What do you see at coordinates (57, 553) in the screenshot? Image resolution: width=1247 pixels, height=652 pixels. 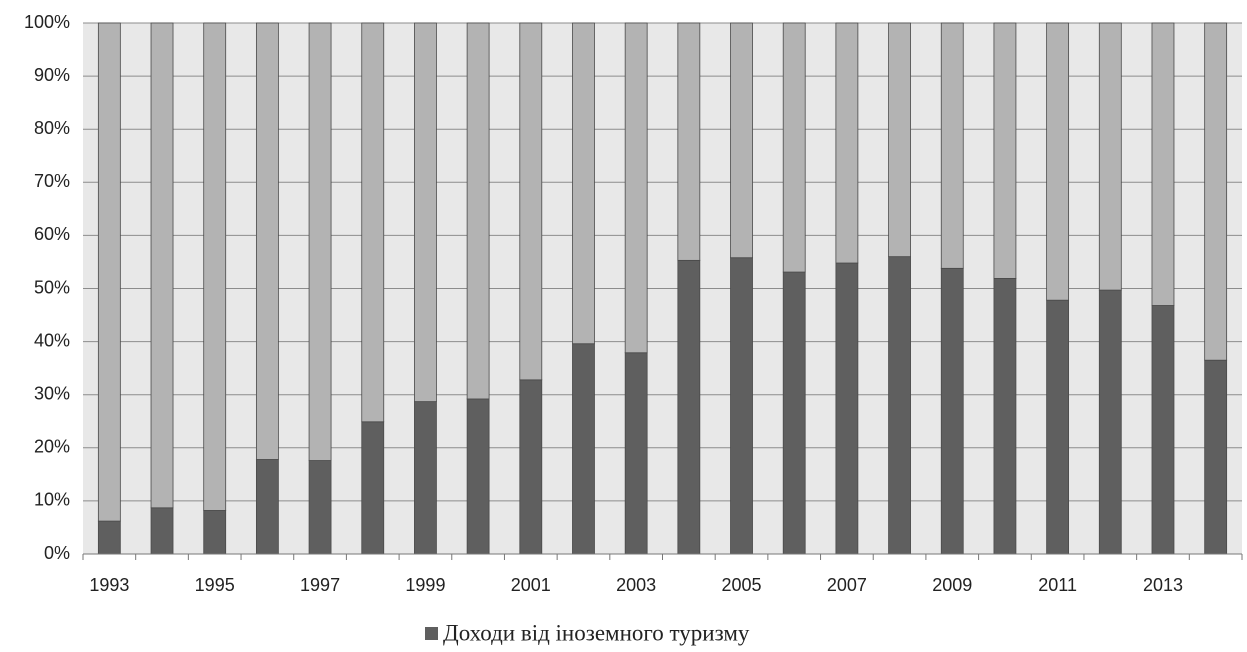 I see `y-tick-label: 0%` at bounding box center [57, 553].